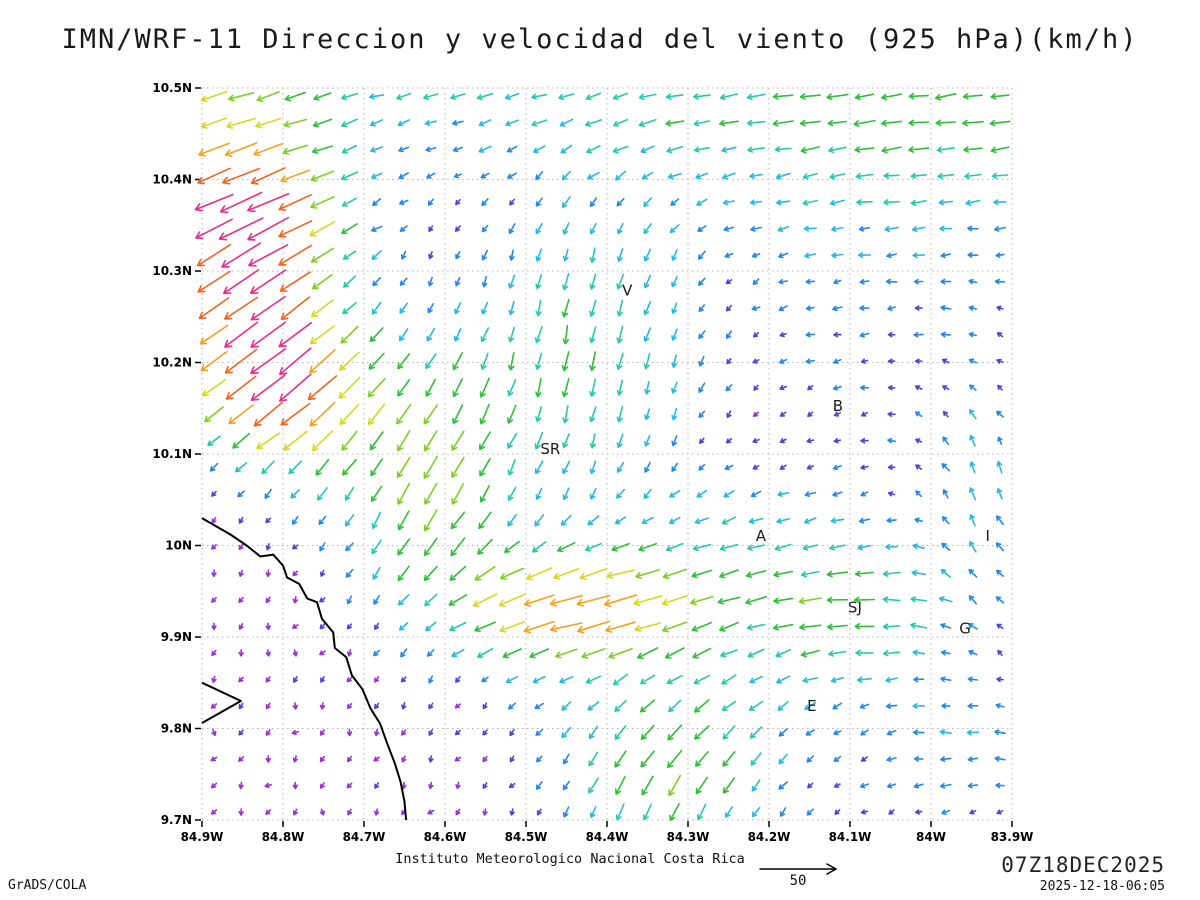  Describe the element at coordinates (172, 180) in the screenshot. I see `y-axis-label: 10.4N` at that location.